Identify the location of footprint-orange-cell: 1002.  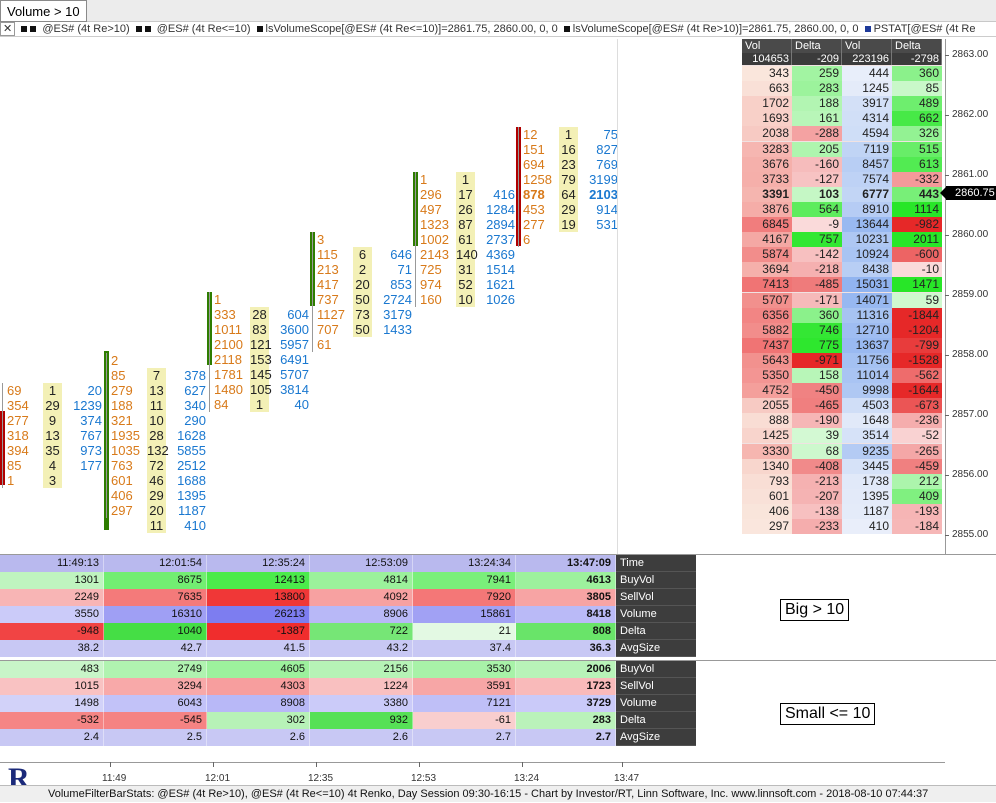
(434, 239).